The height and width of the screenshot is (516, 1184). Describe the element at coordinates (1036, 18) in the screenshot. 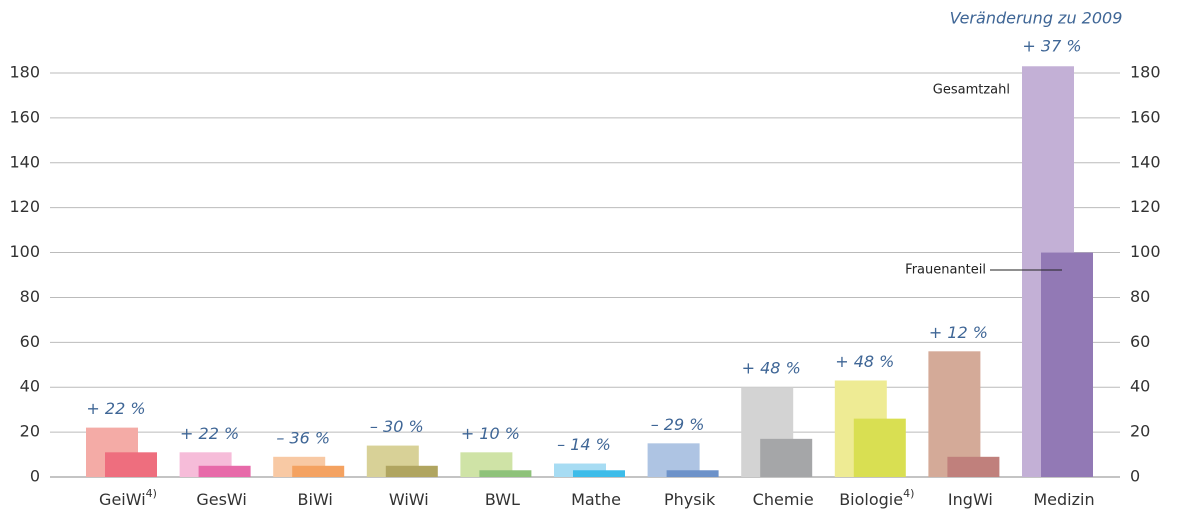

I see `annotation-title: Veränderung zu 2009` at that location.